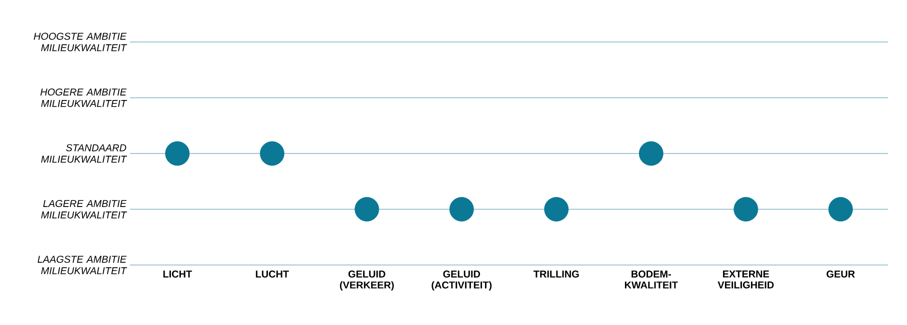 This screenshot has width=907, height=325. Describe the element at coordinates (84, 209) in the screenshot. I see `ref-line-label: LAGERE AMBITIE MILIEUKWALITEIT` at that location.